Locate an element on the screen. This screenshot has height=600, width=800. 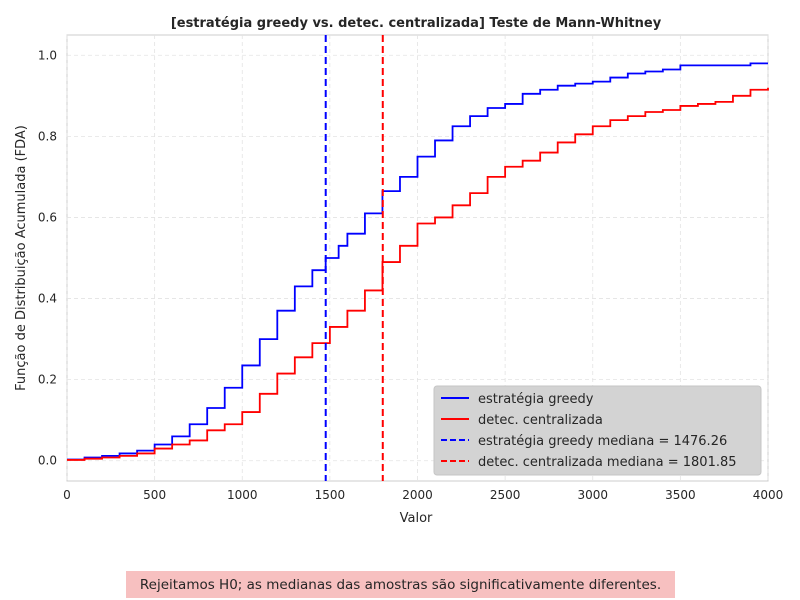
x-axis-ticks: 0 500 1000 1500 2000 2500 3000 3500 4000 is located at coordinates (423, 495).